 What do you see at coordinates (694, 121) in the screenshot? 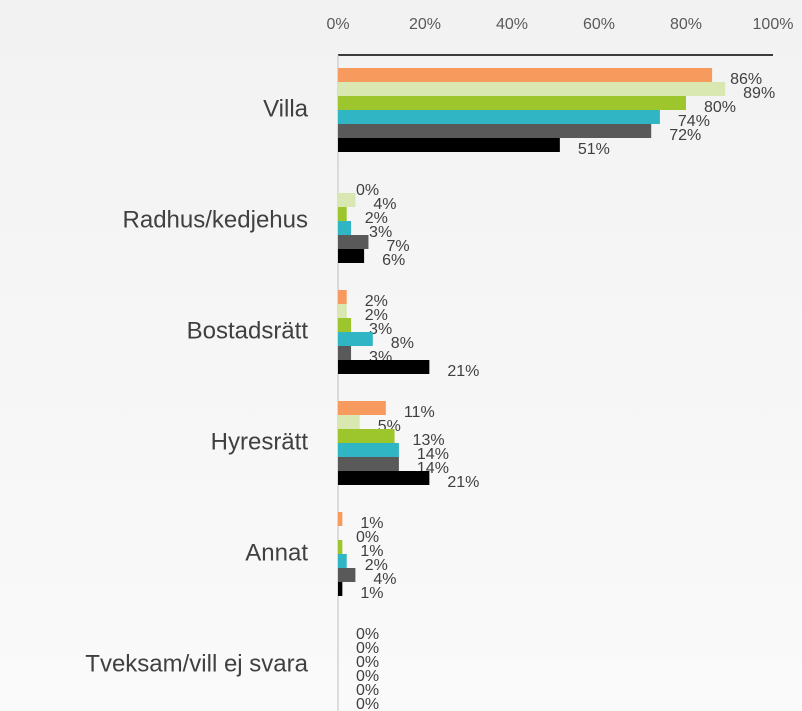
I see `data-label: 74%` at bounding box center [694, 121].